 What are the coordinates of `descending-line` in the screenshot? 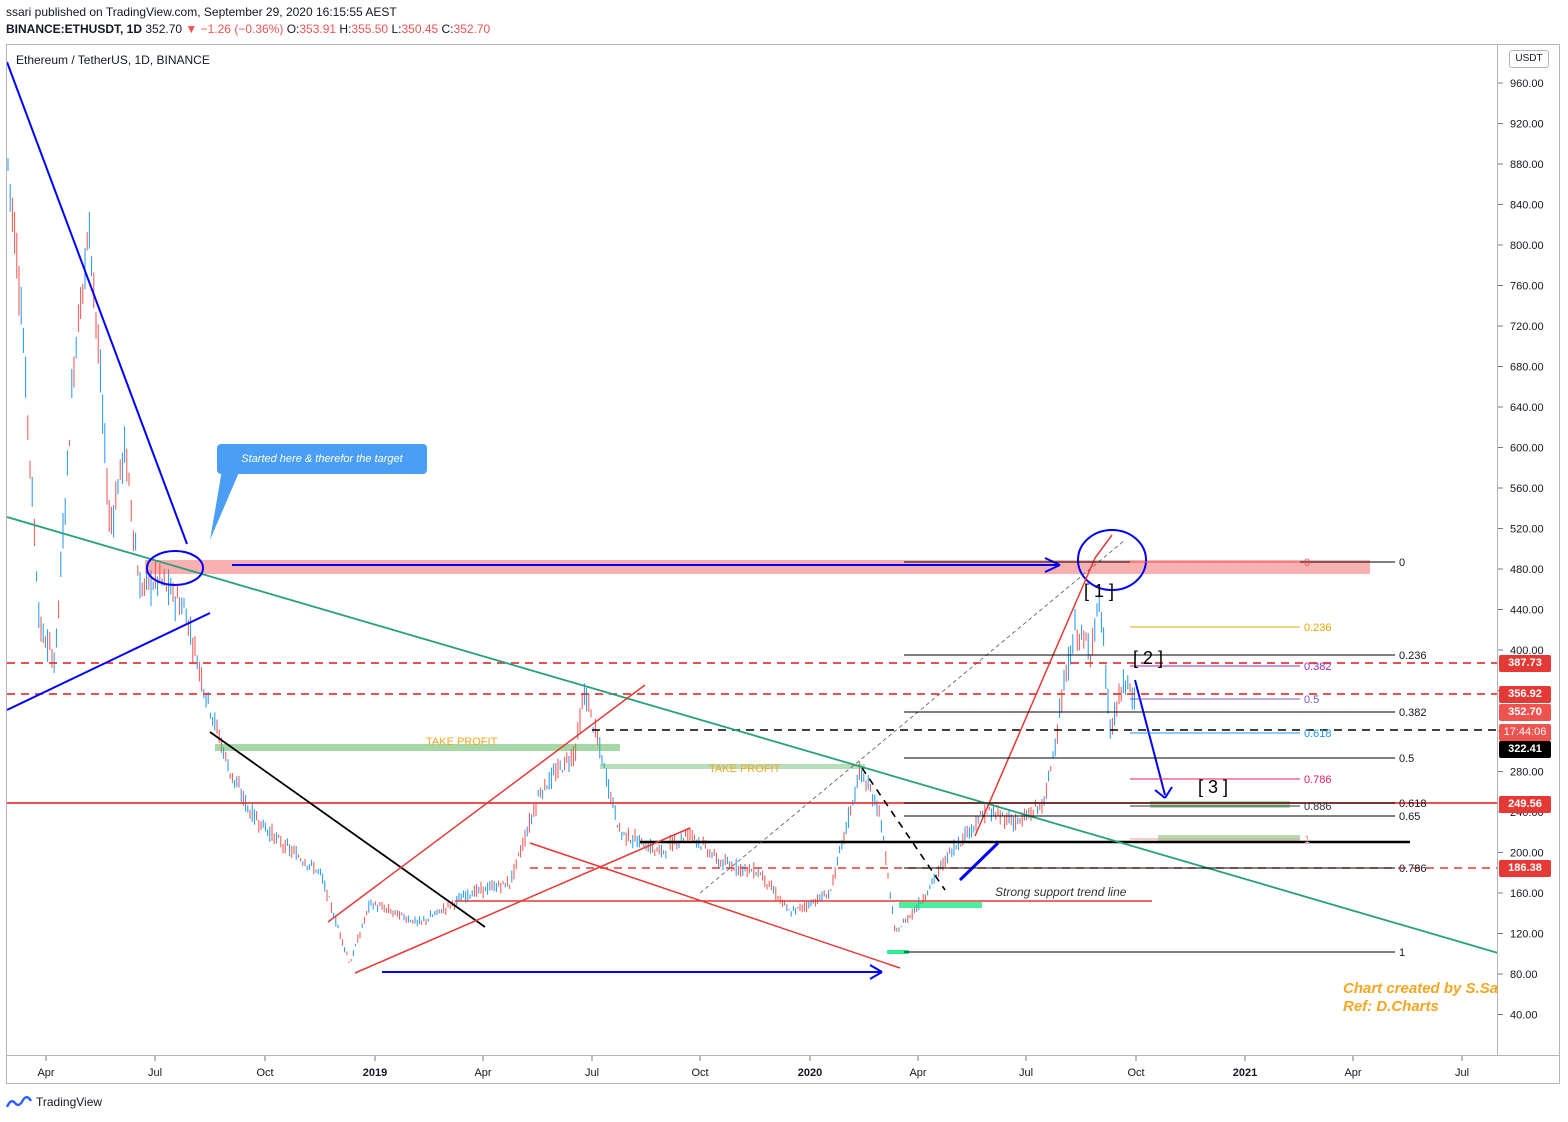 It's located at (347, 829).